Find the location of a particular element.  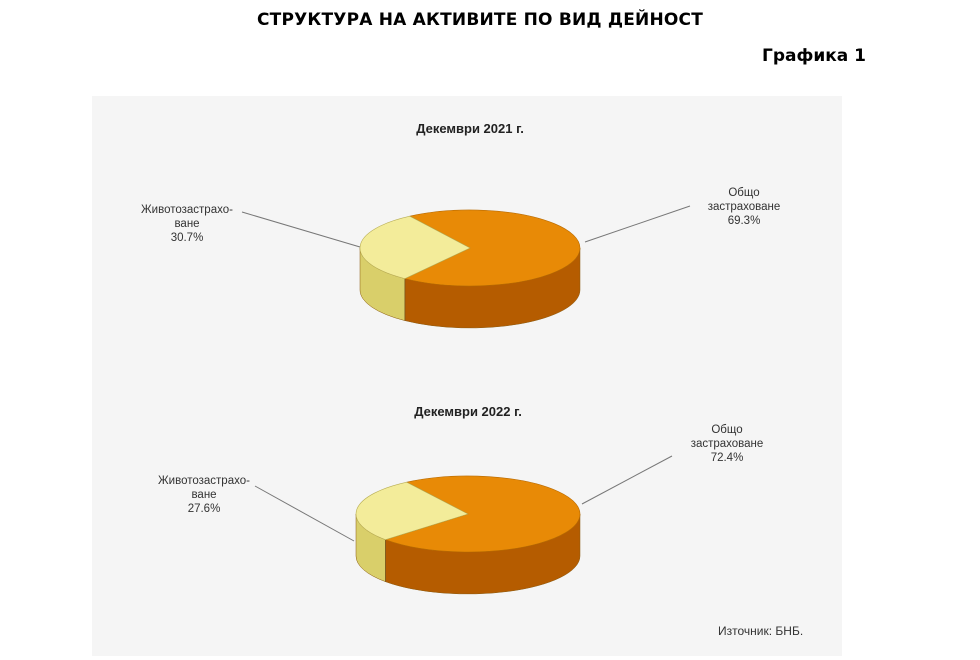

main-title: СТРУКТУРА НА АКТИВИТЕ ПО ВИД ДЕЙНОСТ is located at coordinates (480, 20).